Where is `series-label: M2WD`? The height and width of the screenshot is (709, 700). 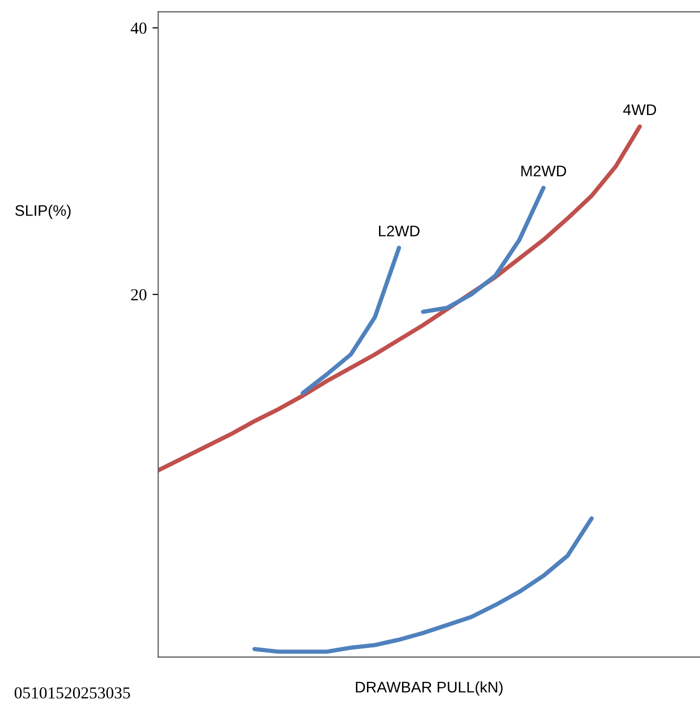
series-label: M2WD is located at coordinates (543, 171).